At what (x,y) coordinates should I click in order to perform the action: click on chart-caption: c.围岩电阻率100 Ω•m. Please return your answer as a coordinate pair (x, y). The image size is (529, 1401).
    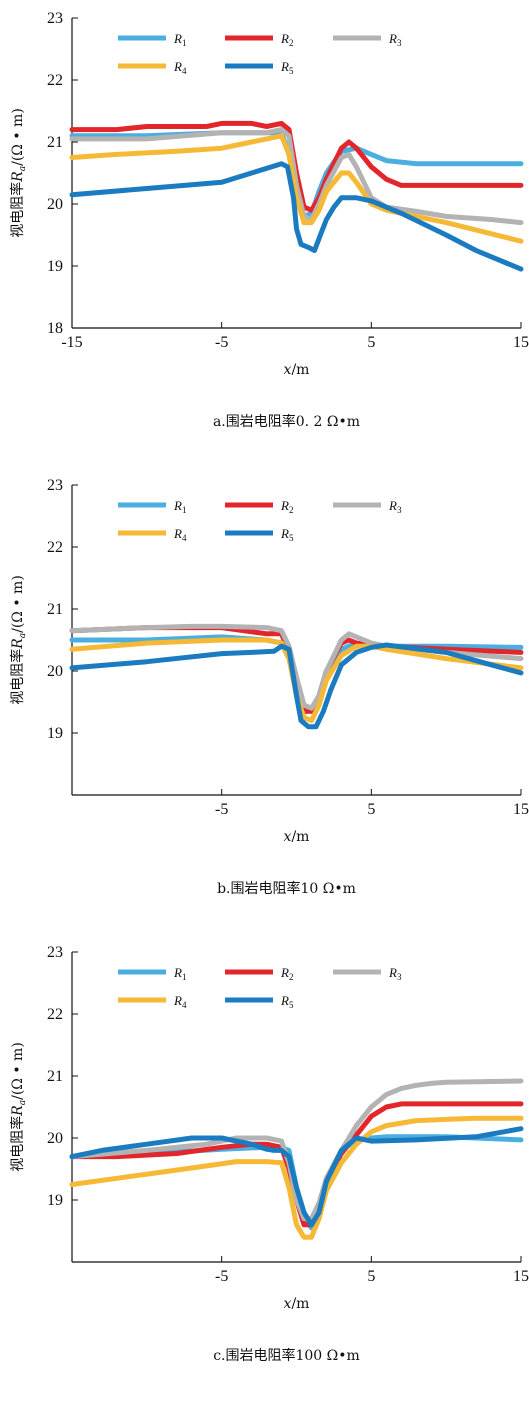
    Looking at the image, I should click on (286, 1355).